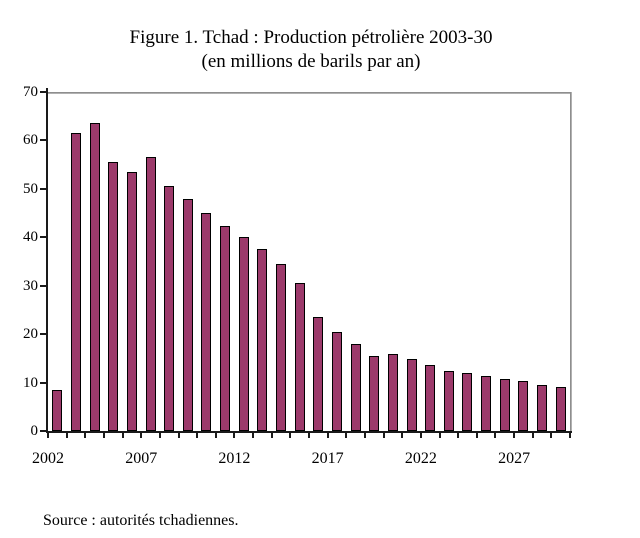  What do you see at coordinates (206, 322) in the screenshot?
I see `bar-2011` at bounding box center [206, 322].